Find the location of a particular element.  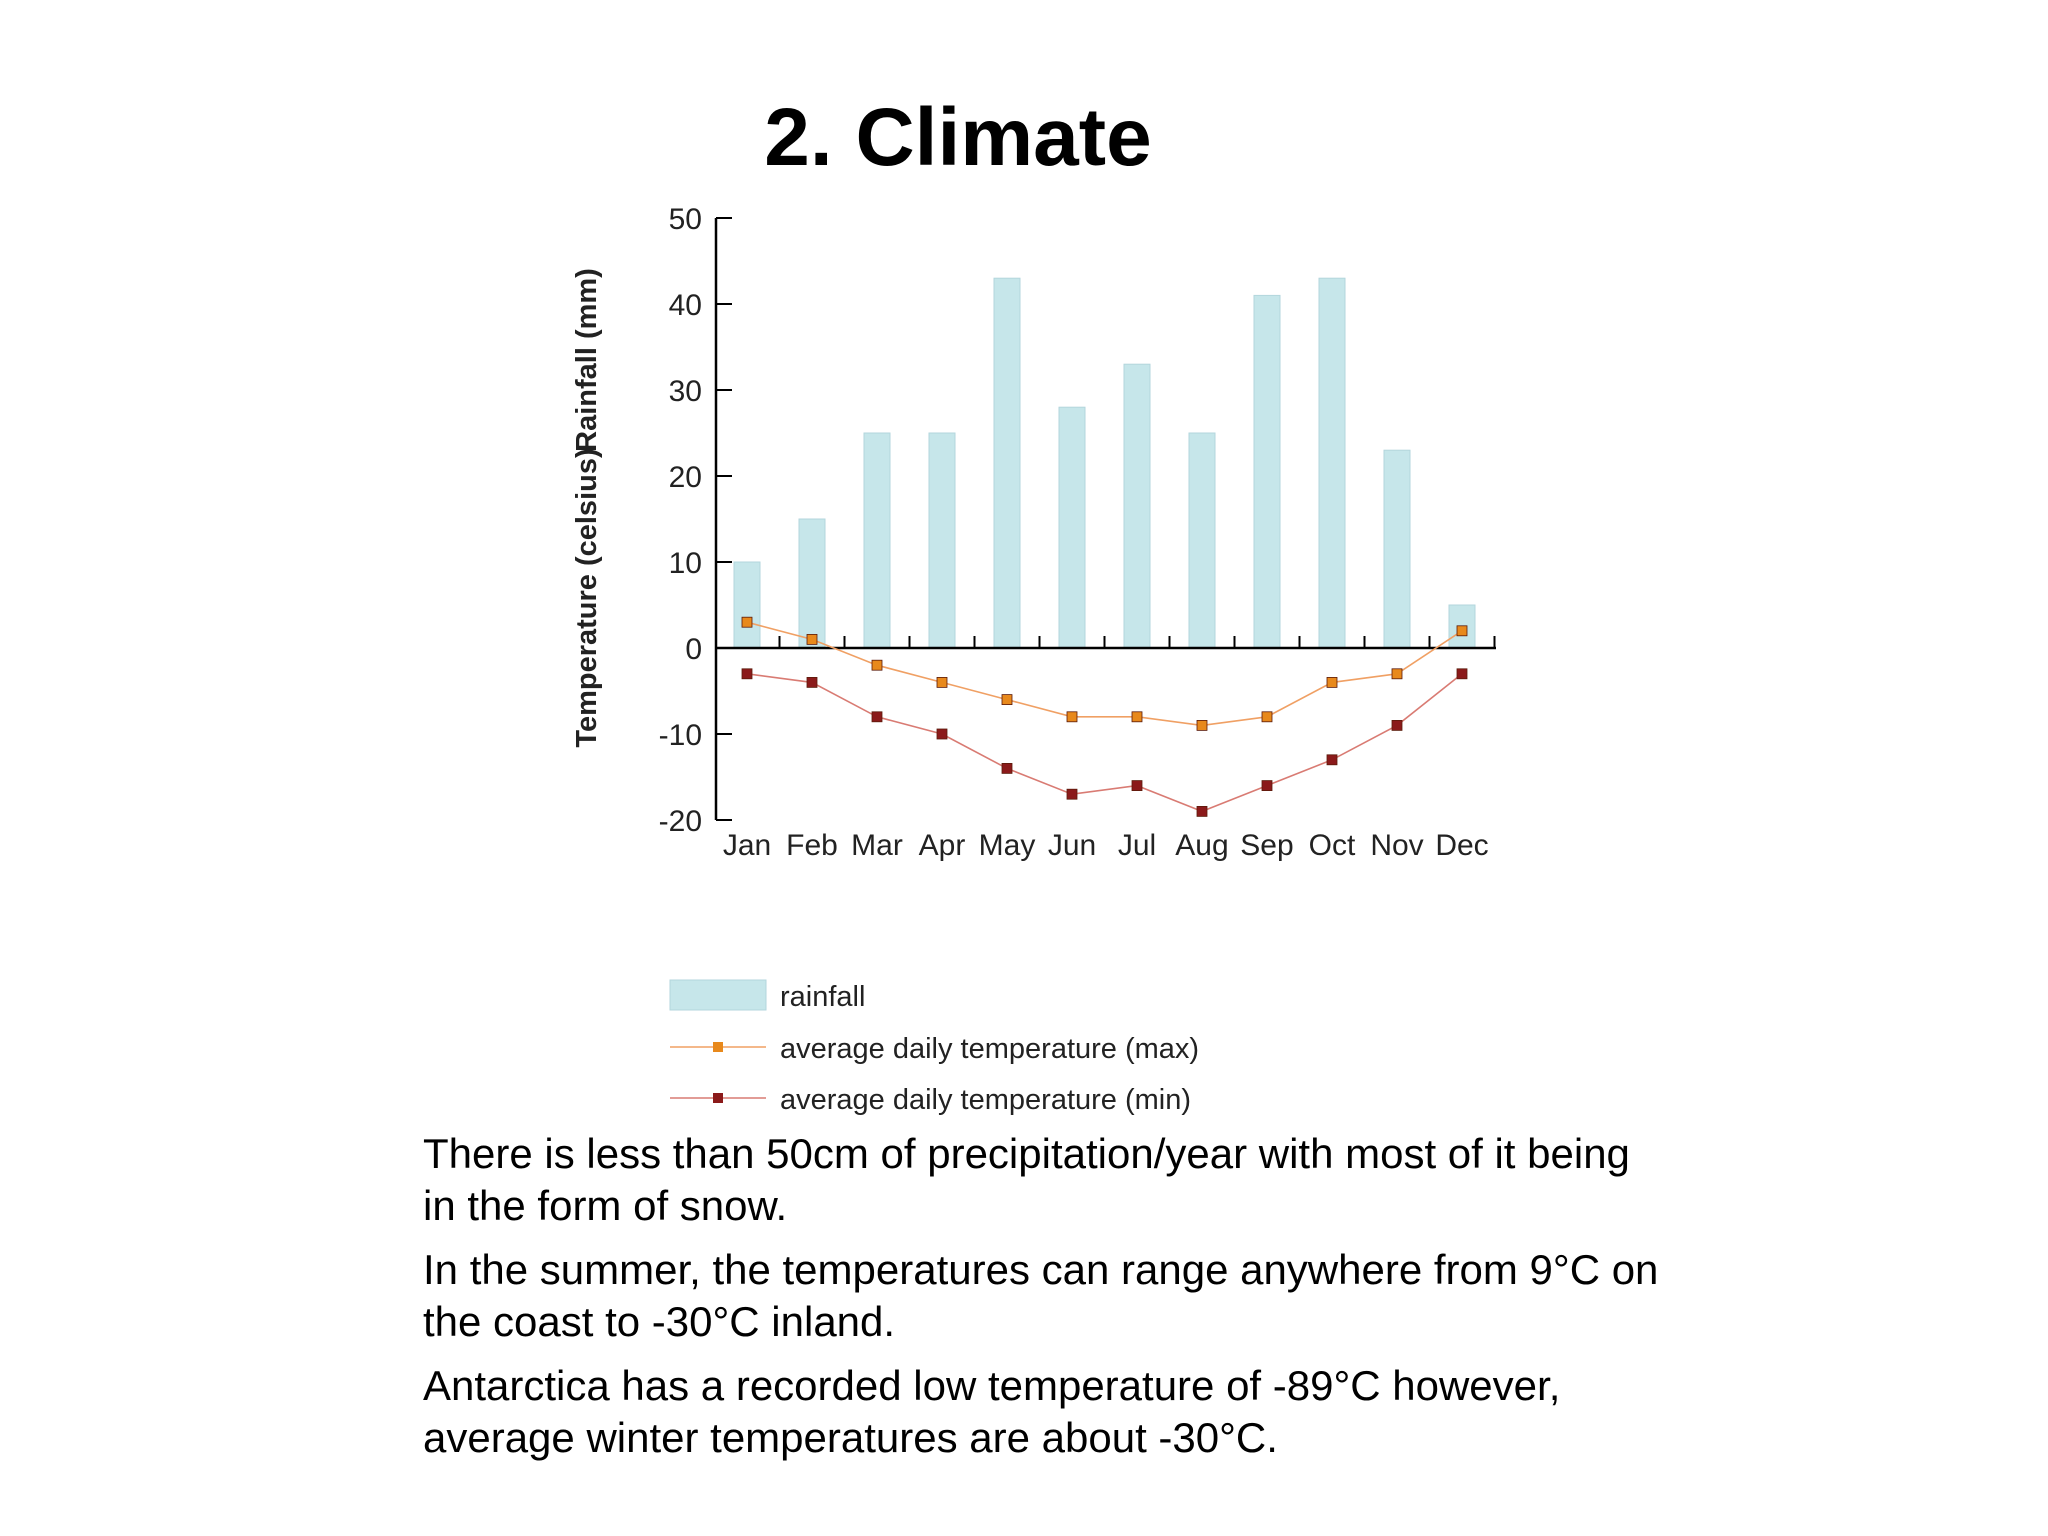

temp-min-point-nov is located at coordinates (1397, 725).